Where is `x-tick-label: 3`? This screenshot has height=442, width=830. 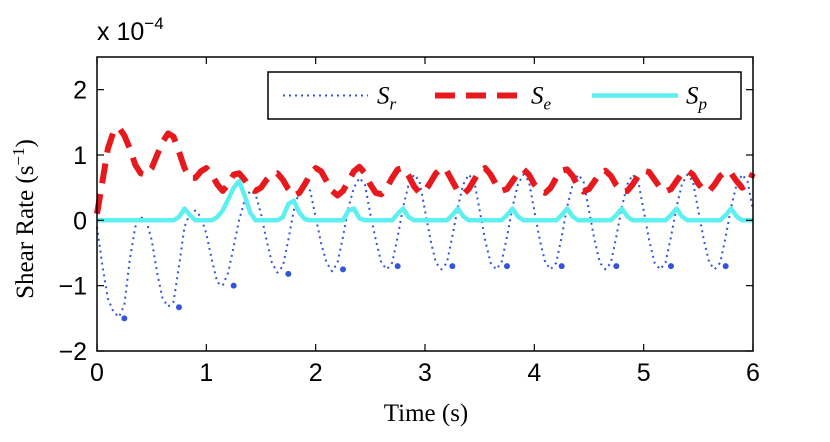 x-tick-label: 3 is located at coordinates (425, 373).